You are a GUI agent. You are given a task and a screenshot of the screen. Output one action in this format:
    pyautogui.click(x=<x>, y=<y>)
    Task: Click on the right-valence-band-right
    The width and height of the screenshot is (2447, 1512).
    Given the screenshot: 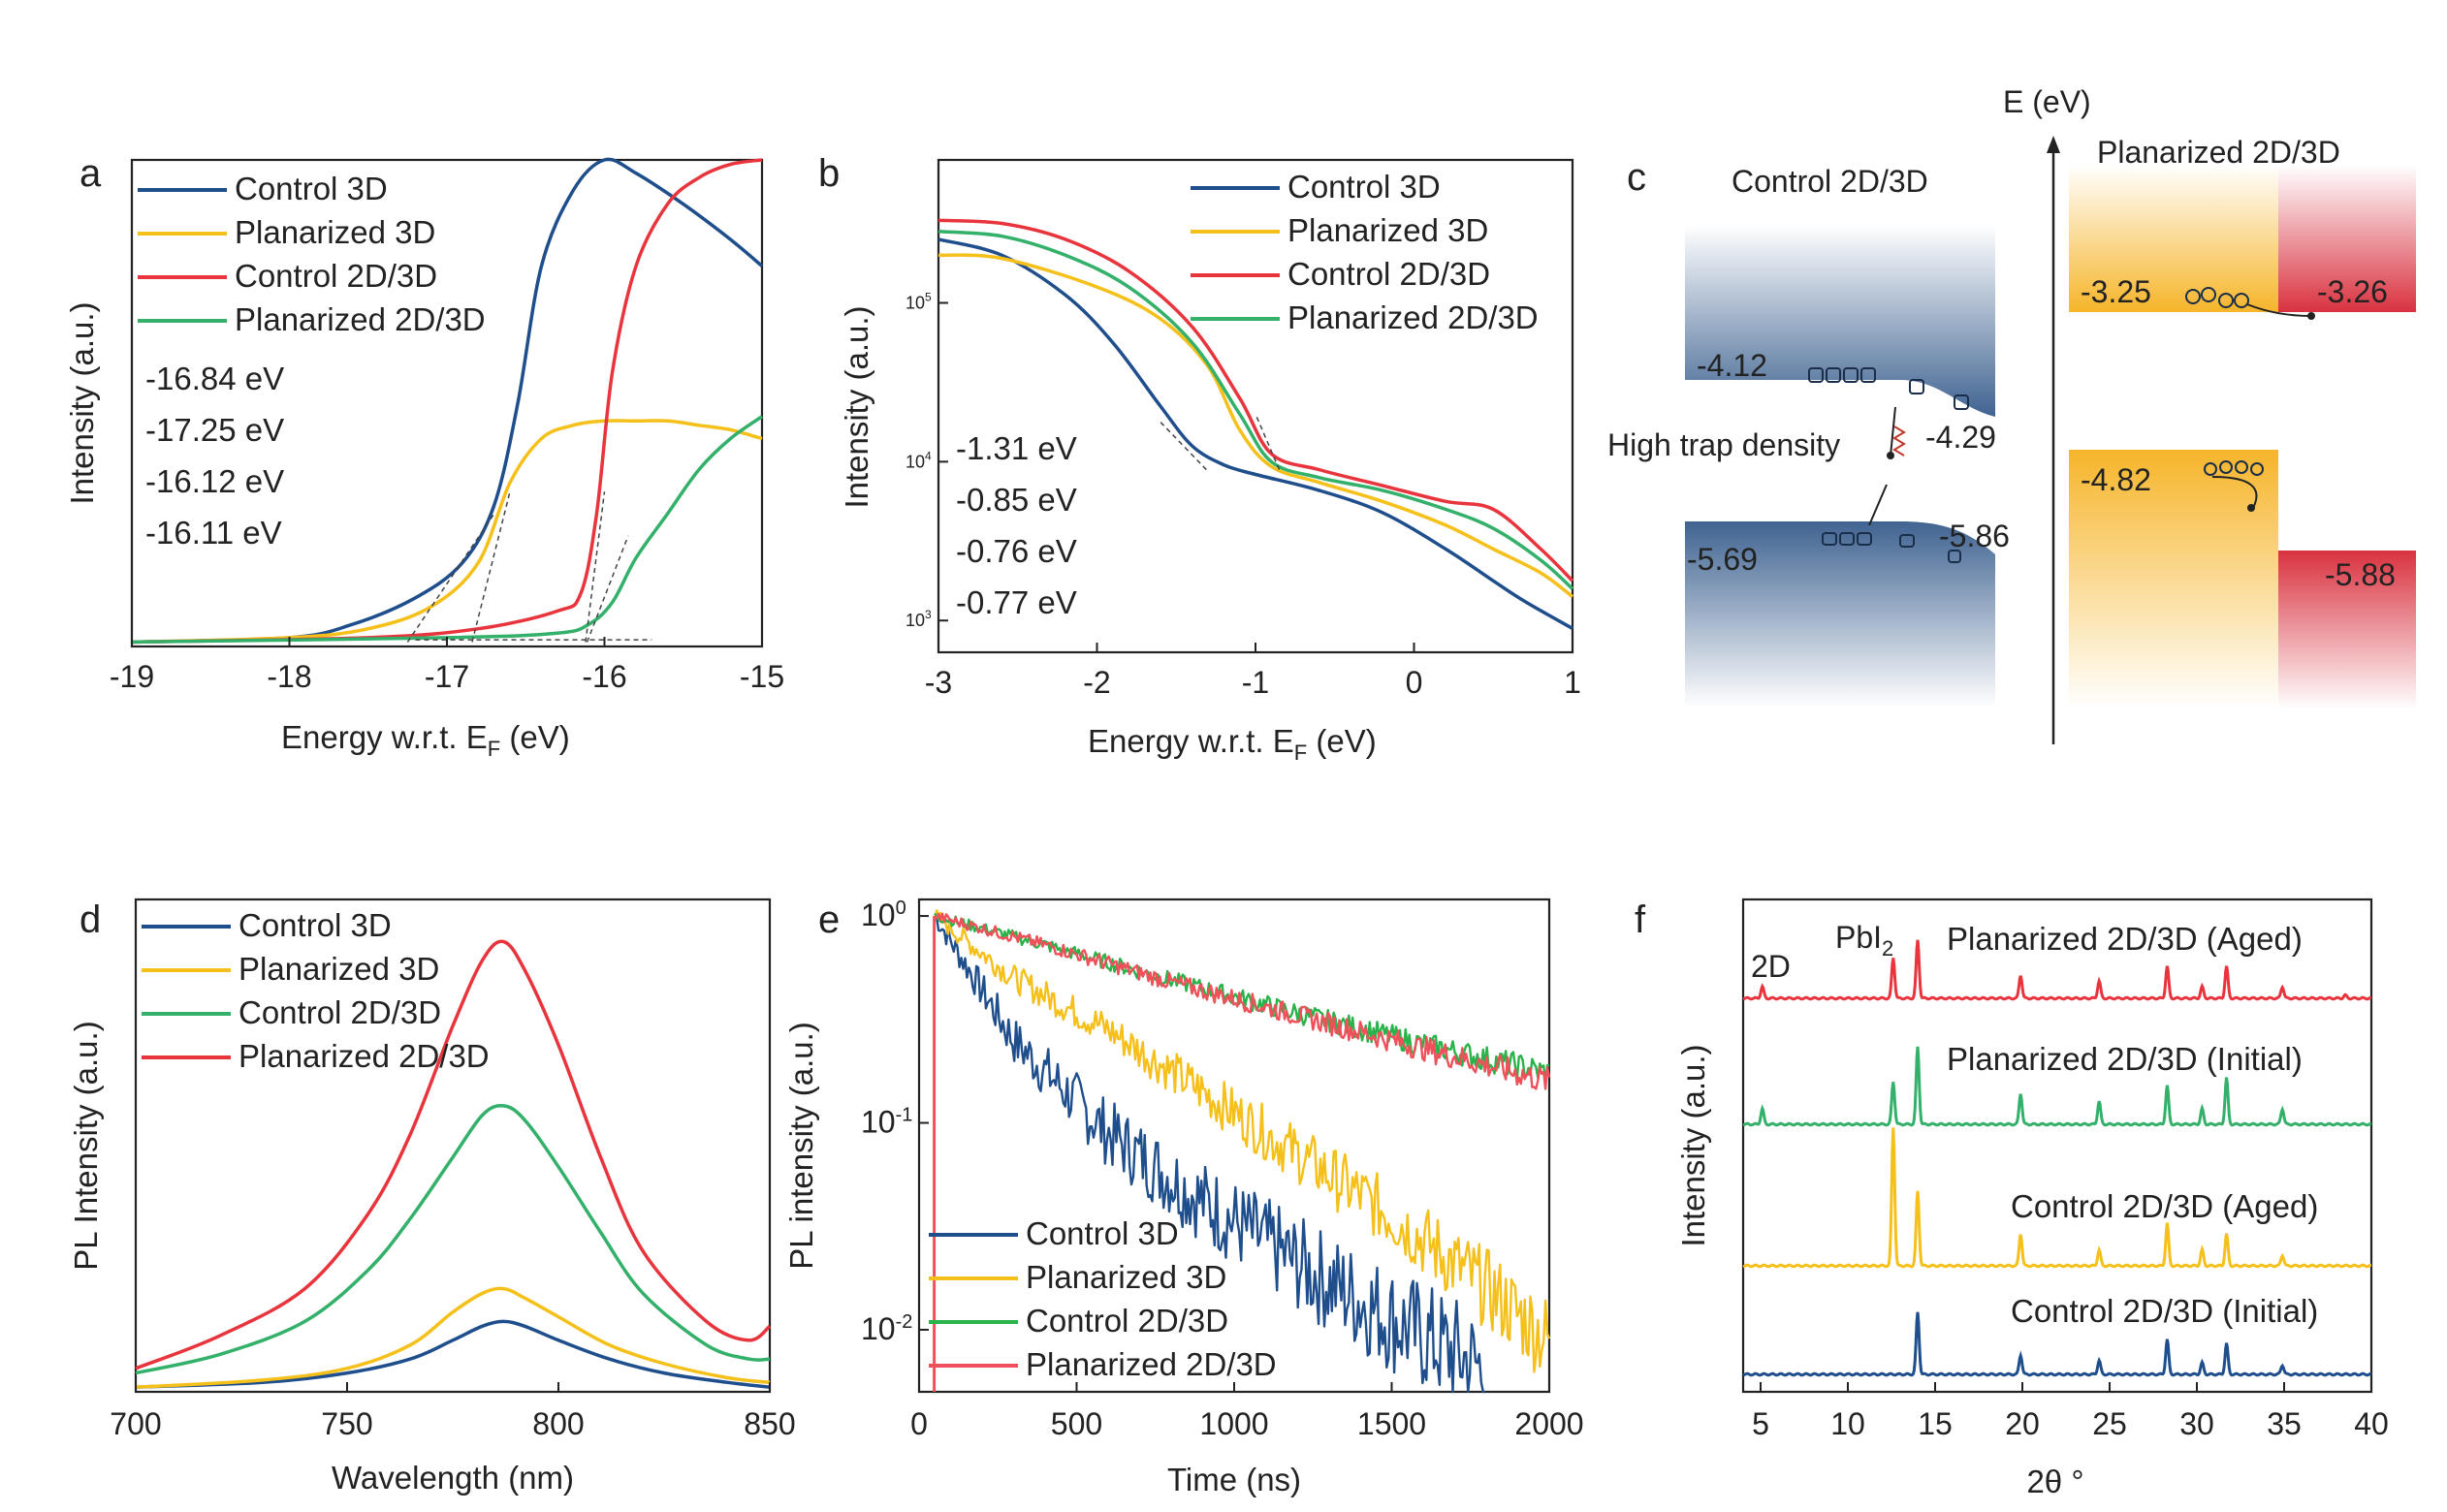 What is the action you would take?
    pyautogui.click(x=2347, y=630)
    